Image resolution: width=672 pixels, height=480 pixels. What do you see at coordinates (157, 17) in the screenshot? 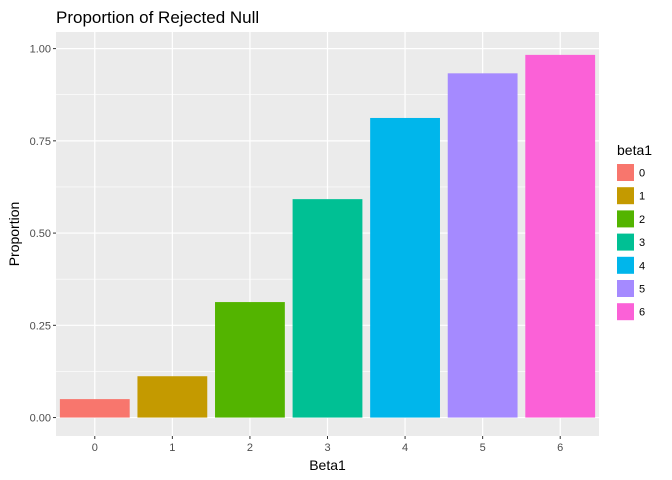
I see `chart-title: Proportion of Rejected Null` at bounding box center [157, 17].